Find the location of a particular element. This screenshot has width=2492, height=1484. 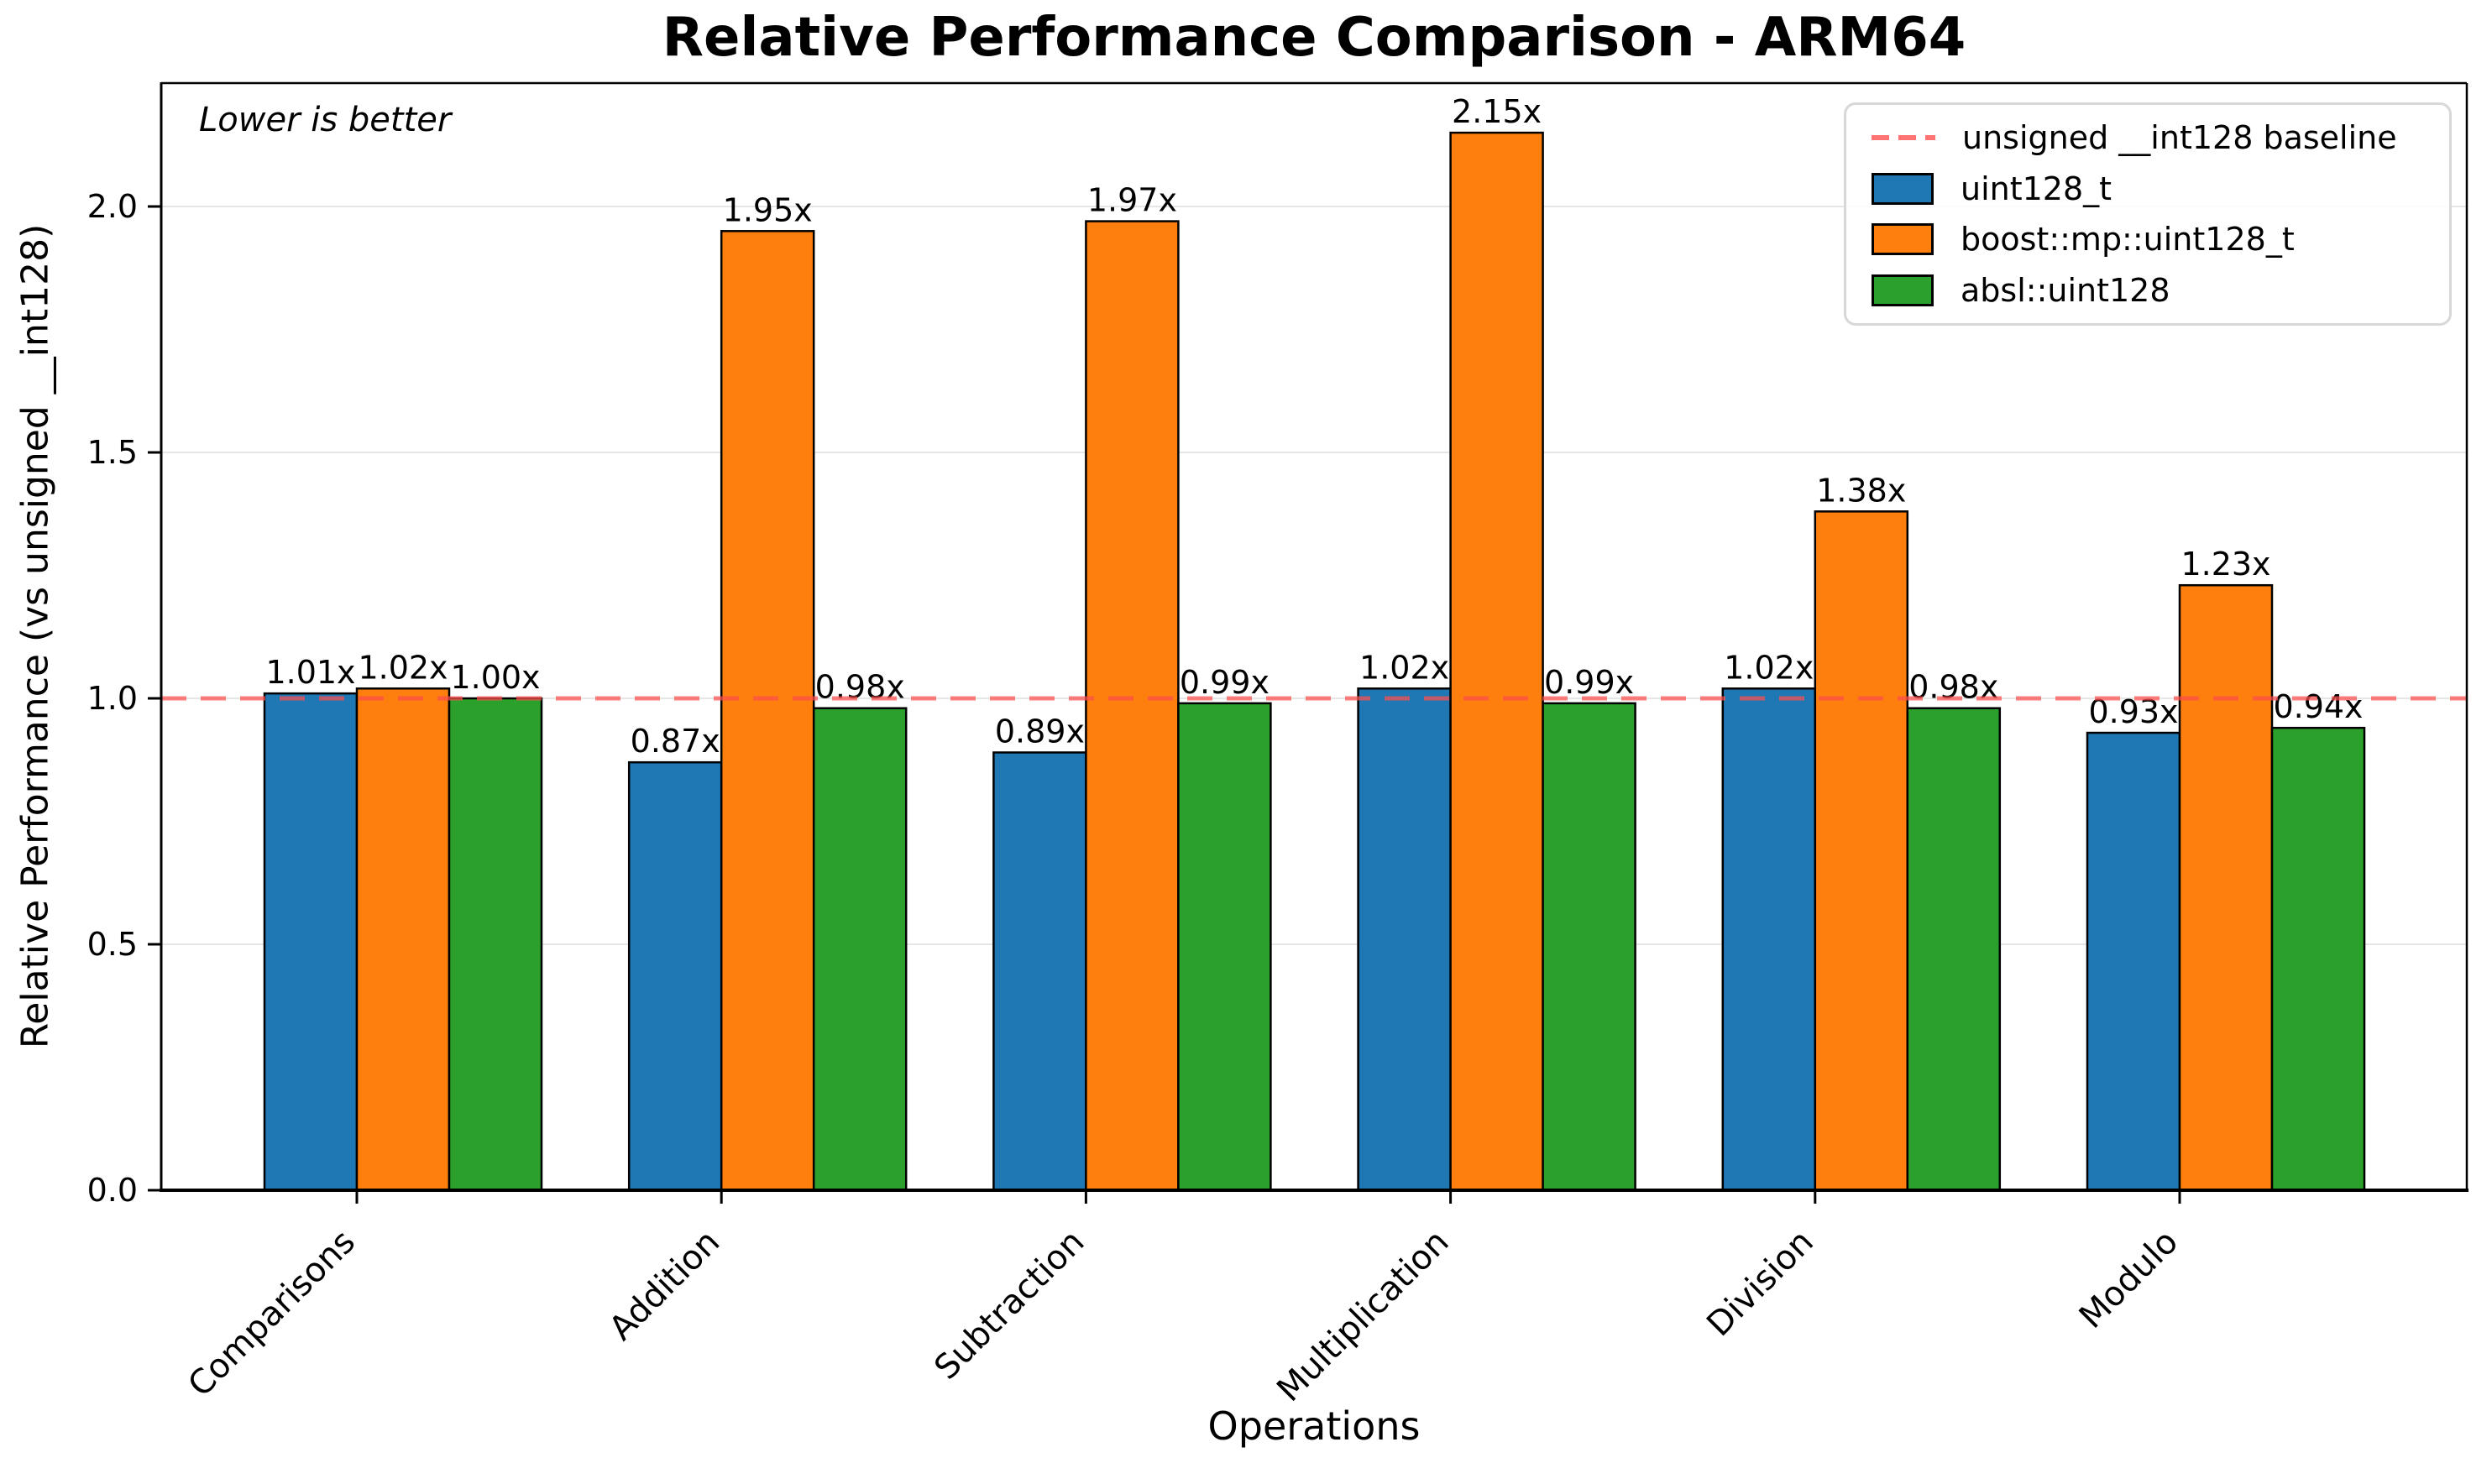

bar-absl::uint128-Addition is located at coordinates (860, 949).